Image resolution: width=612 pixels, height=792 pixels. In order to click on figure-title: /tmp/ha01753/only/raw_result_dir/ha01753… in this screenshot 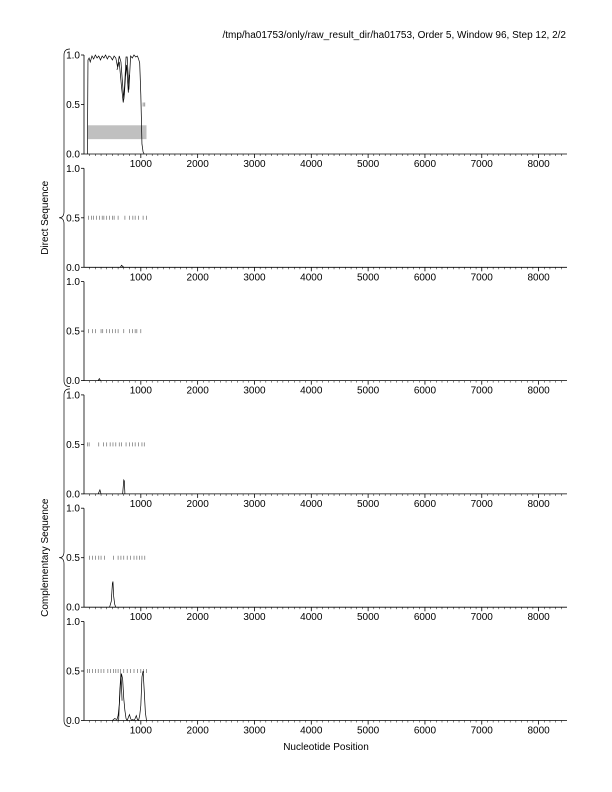, I will do `click(394, 35)`.